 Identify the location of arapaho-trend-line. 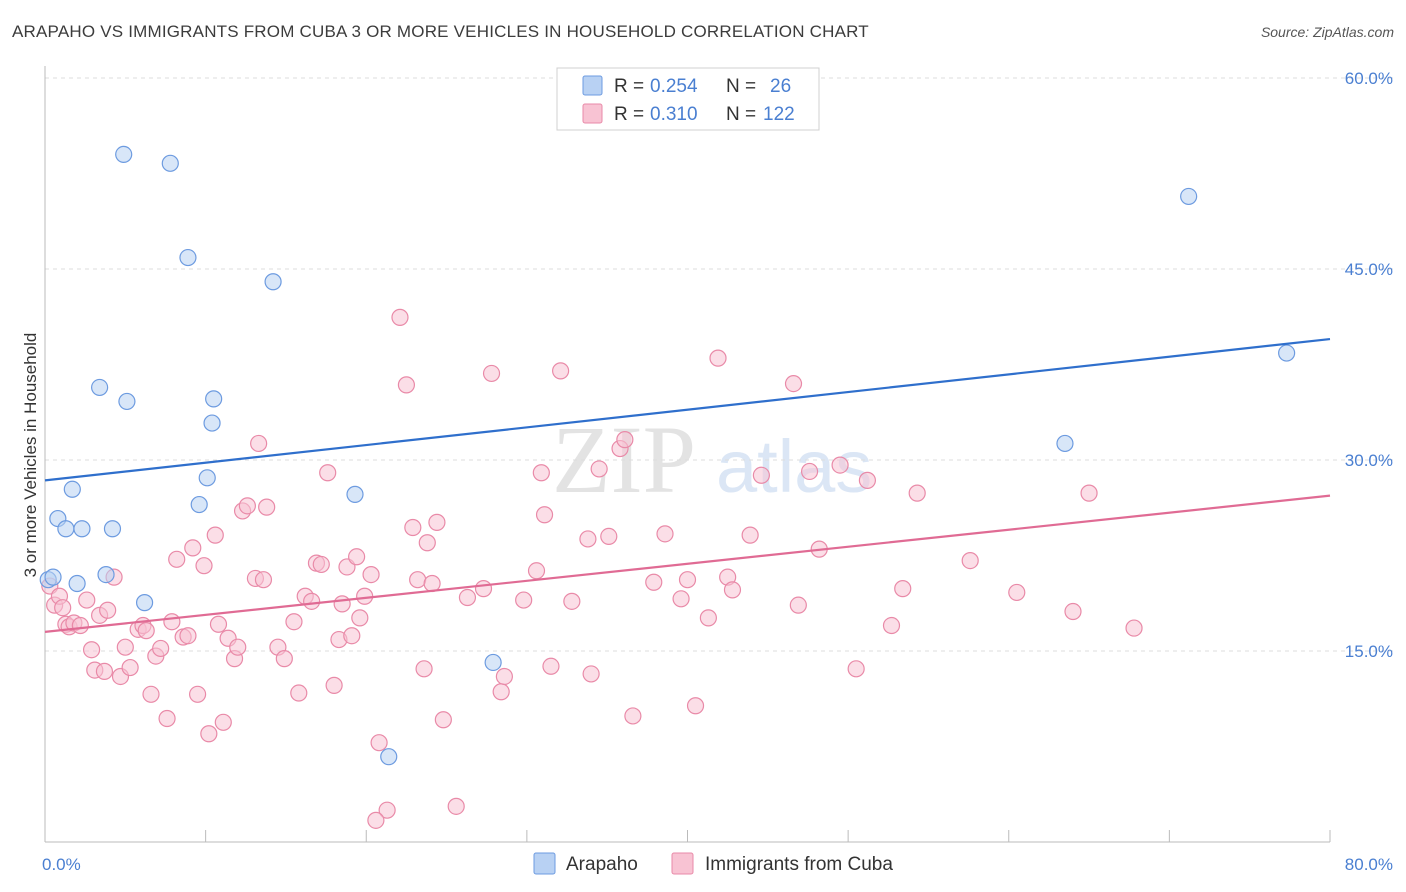
(687, 409).